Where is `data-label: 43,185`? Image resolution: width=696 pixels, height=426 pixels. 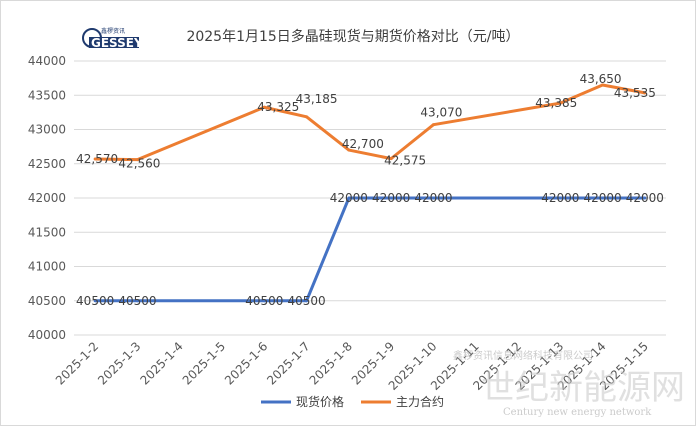
data-label: 43,185 is located at coordinates (317, 99).